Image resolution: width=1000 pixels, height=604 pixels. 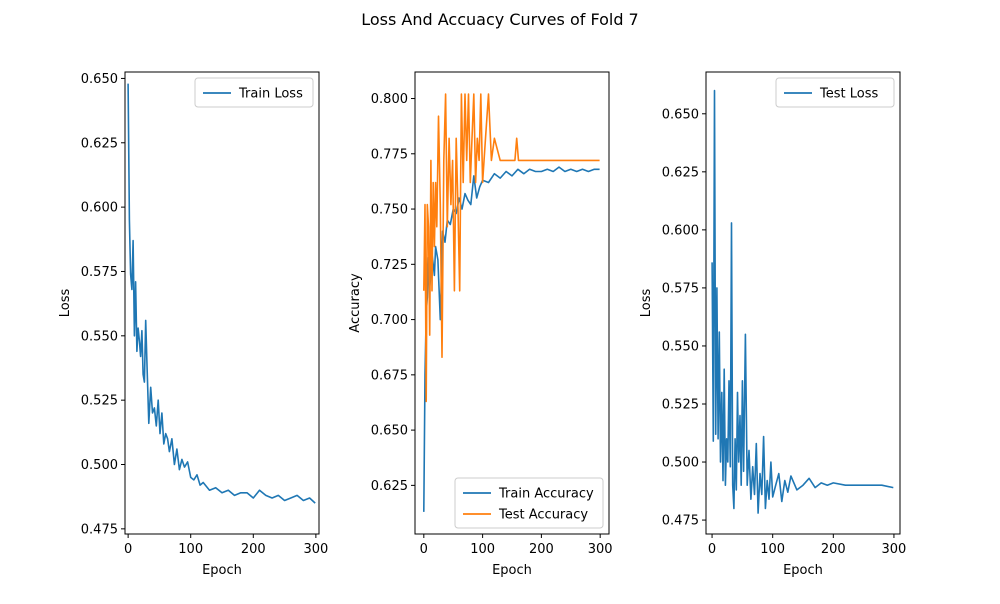 I want to click on y-tick-label: 0.700, so click(x=389, y=320).